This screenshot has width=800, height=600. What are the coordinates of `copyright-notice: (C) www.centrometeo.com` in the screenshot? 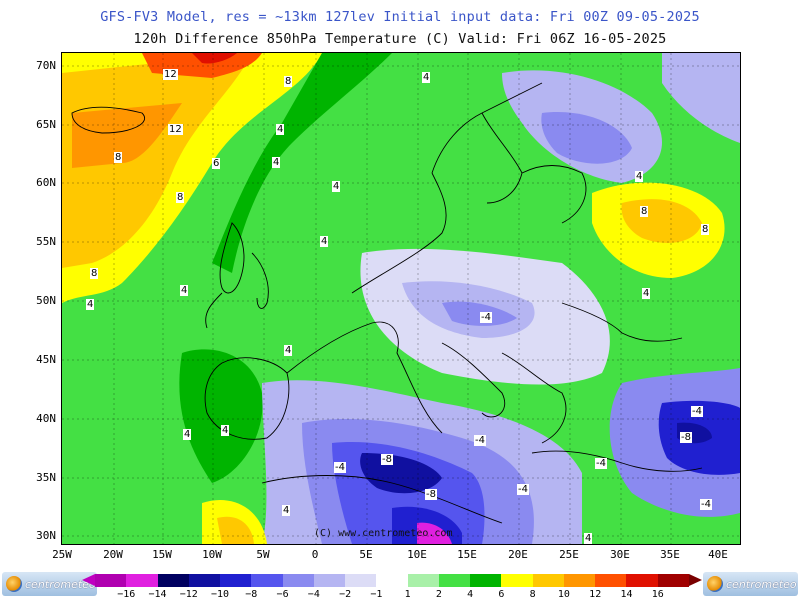 It's located at (383, 533).